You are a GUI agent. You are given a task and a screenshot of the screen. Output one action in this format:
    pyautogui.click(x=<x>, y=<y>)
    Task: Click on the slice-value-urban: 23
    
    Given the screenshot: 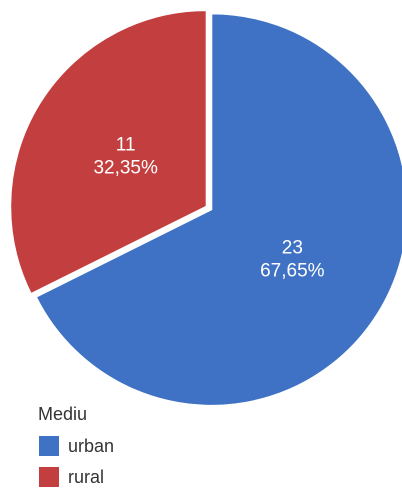 What is the action you would take?
    pyautogui.click(x=292, y=248)
    